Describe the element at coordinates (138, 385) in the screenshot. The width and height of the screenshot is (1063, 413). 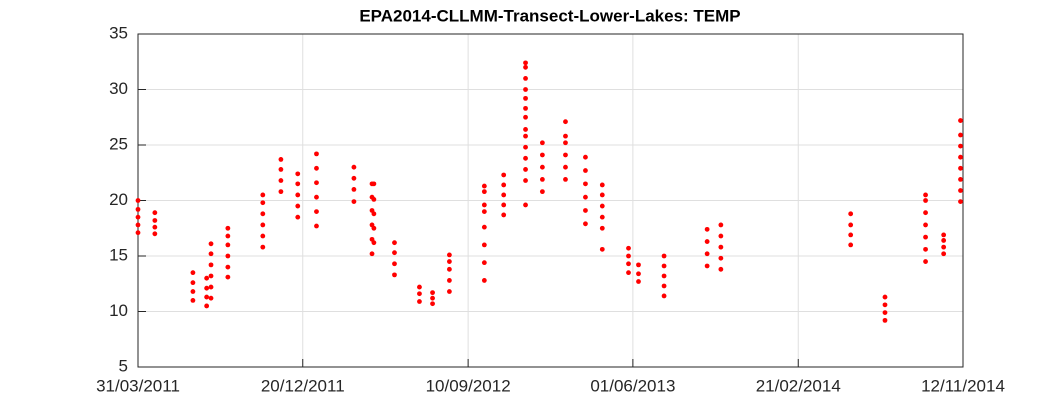
I see `x-tick-label: 31/03/2011` at that location.